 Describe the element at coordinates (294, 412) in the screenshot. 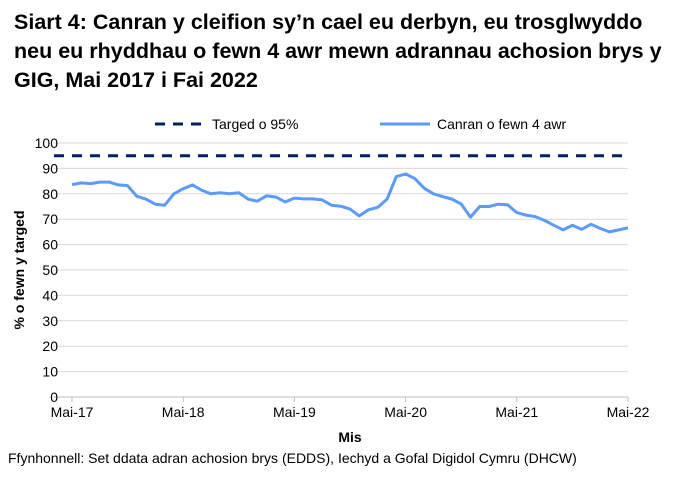

I see `x-tick-label: Mai-19` at that location.